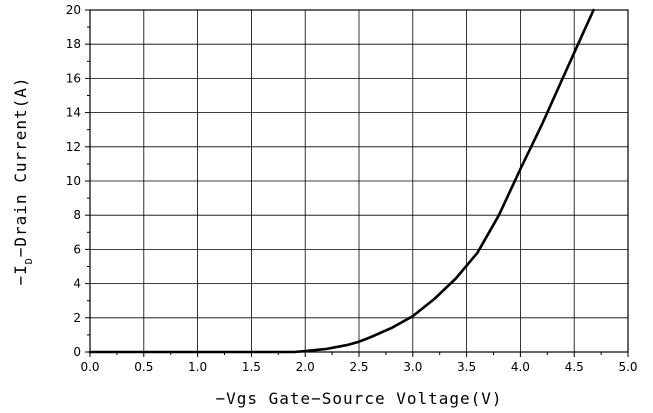 The width and height of the screenshot is (653, 413). Describe the element at coordinates (574, 367) in the screenshot. I see `x-tick-label: 4.5` at that location.